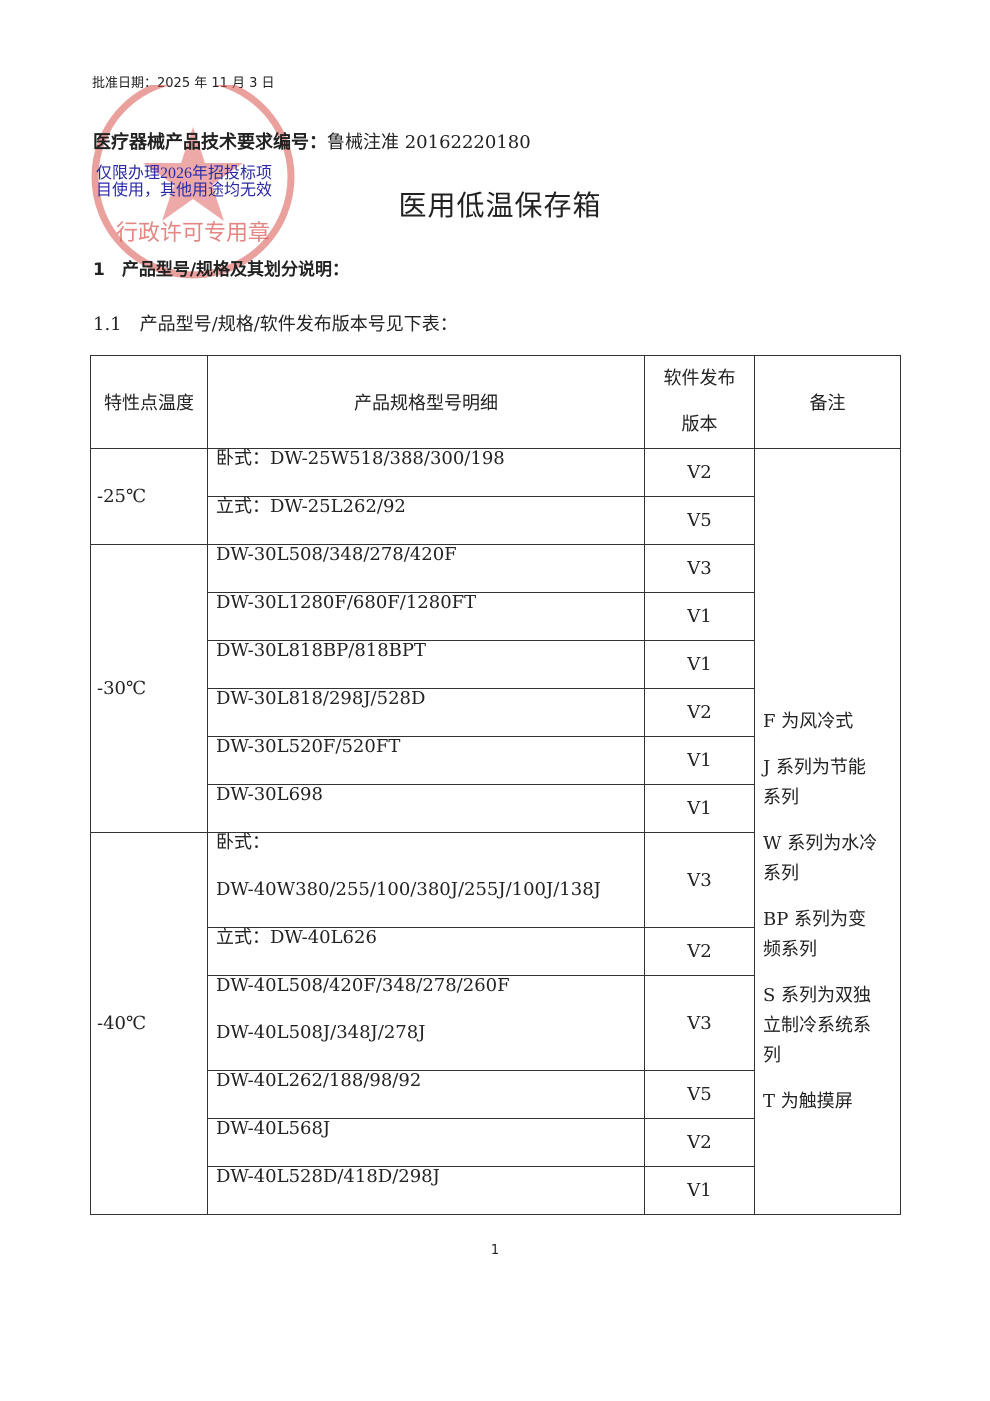 The image size is (990, 1401). What do you see at coordinates (193, 233) in the screenshot?
I see `stamp-text: 行政许可专用章` at bounding box center [193, 233].